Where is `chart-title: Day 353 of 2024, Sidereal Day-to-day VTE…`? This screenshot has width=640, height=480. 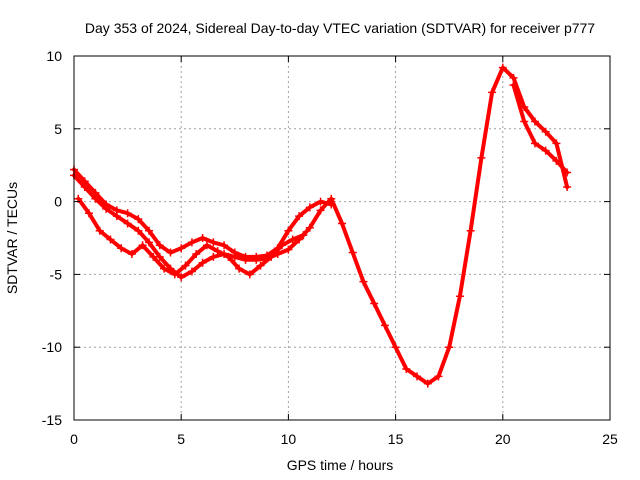 chart-title: Day 353 of 2024, Sidereal Day-to-day VTE… is located at coordinates (340, 28).